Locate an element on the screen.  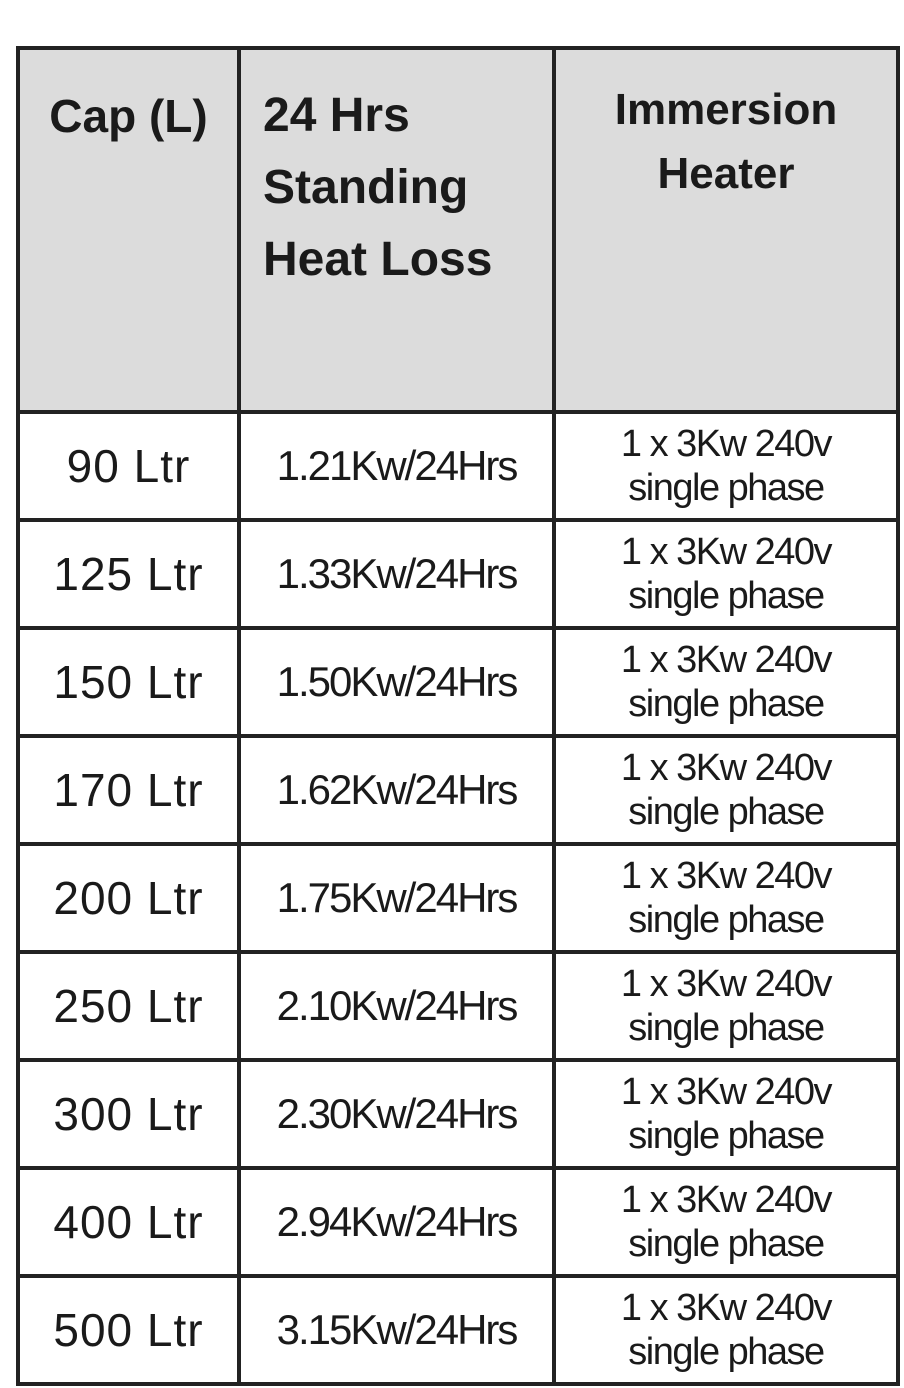
table-cell: 2.30Kw/24Hrs is located at coordinates (396, 1114).